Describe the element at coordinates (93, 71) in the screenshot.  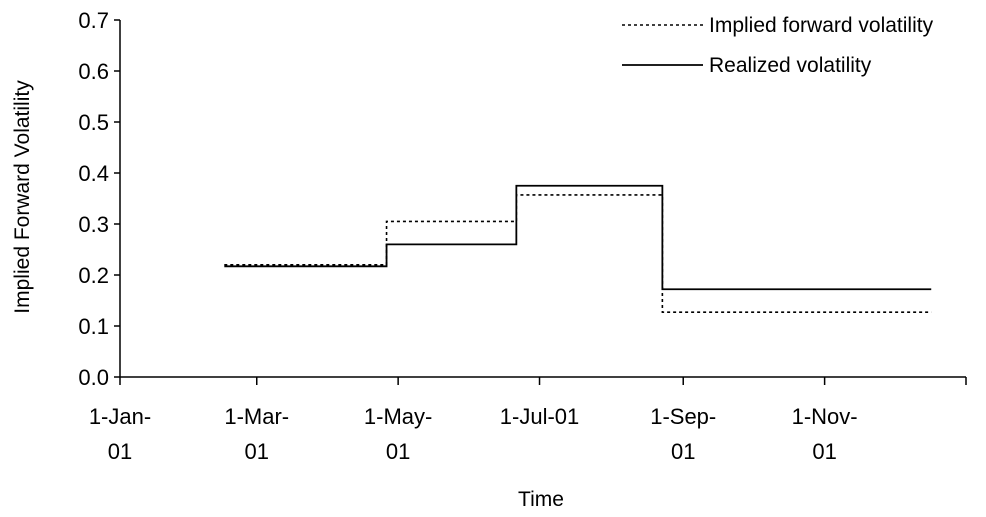
I see `y-tick-label: 0.6` at that location.